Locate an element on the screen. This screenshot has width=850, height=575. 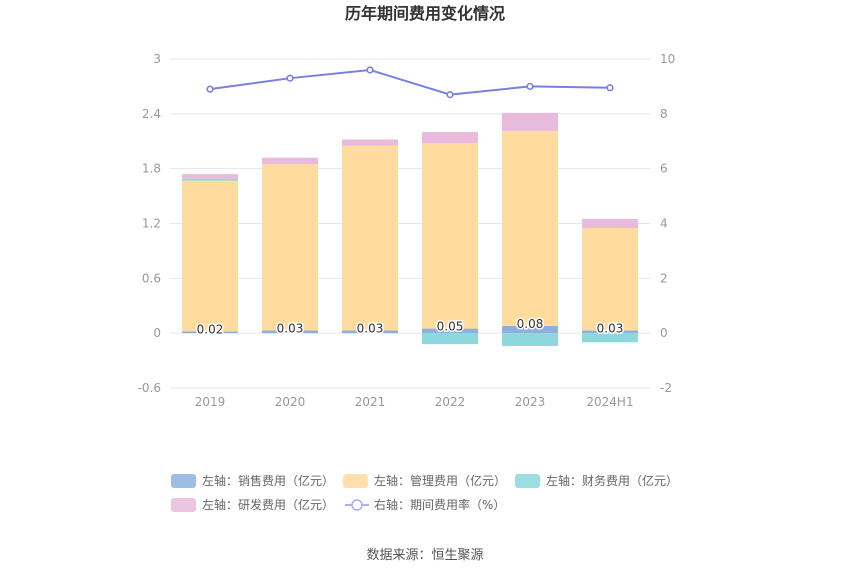
rate-line is located at coordinates (410, 82).